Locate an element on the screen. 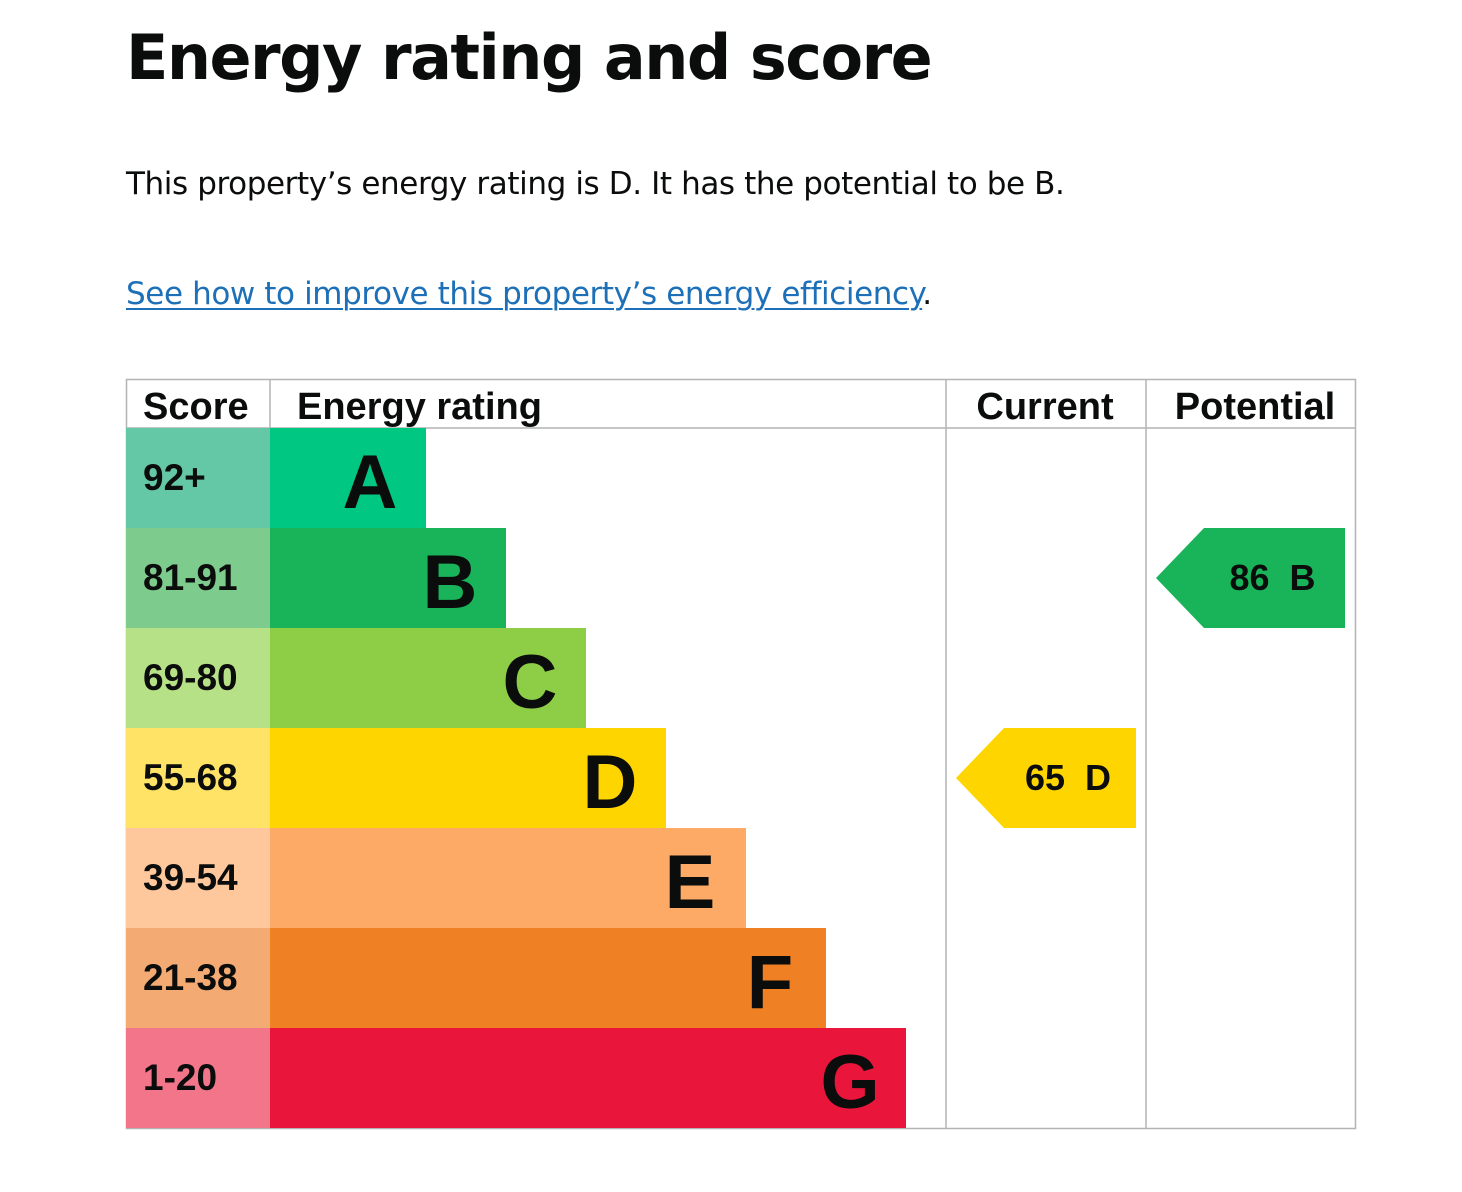 This screenshot has height=1192, width=1462. score-range-g: 1-20 is located at coordinates (180, 1077).